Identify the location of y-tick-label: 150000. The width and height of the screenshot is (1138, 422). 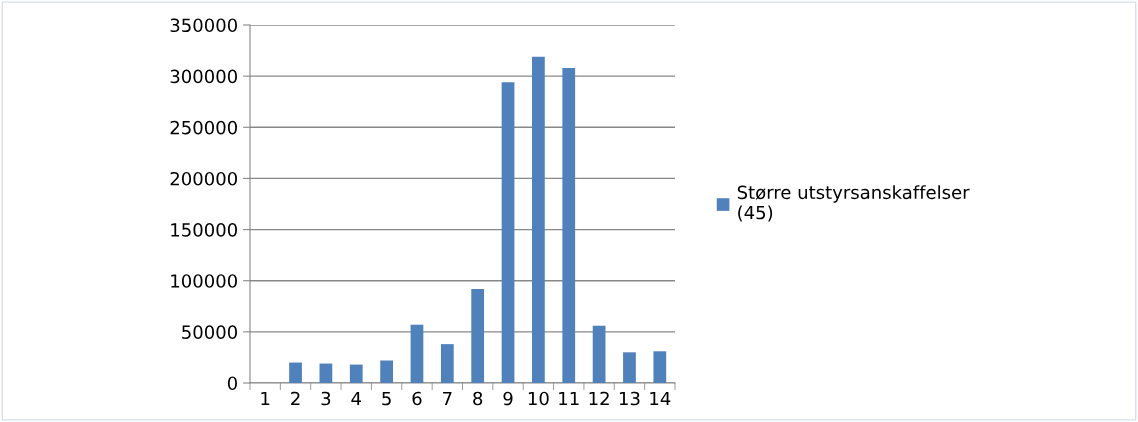
(204, 230).